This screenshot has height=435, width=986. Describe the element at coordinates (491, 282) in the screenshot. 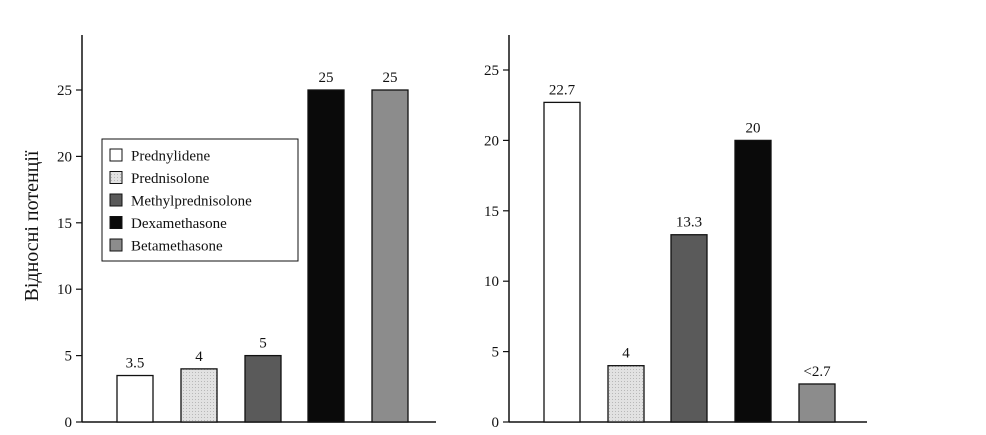

I see `right-y-tick-label: 10` at that location.